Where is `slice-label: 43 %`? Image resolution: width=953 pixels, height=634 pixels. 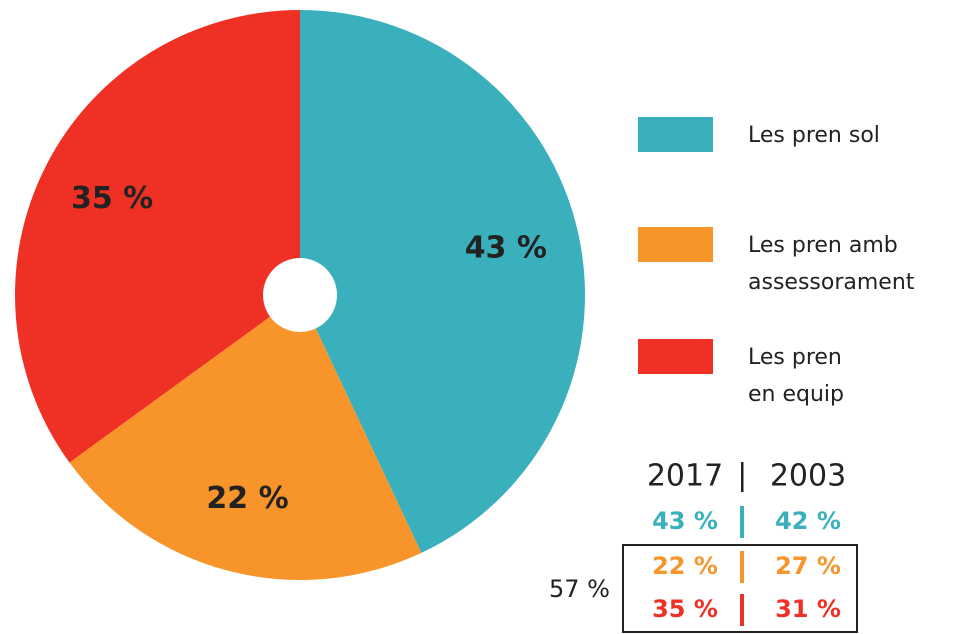 slice-label: 43 % is located at coordinates (506, 247).